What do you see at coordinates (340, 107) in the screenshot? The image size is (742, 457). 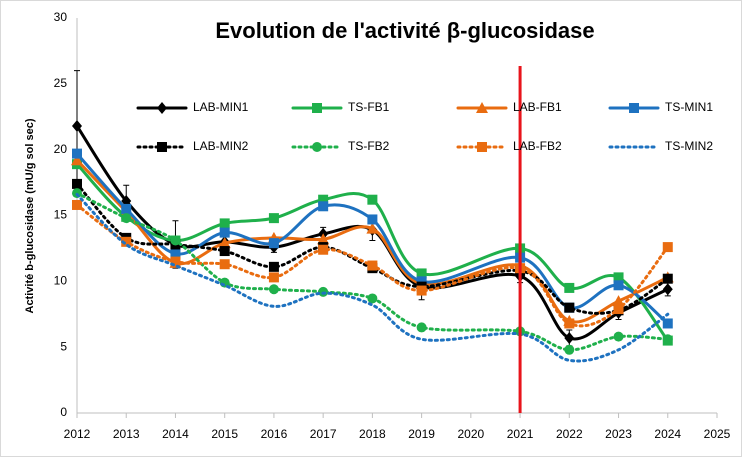 I see `legend-item: TS-FB1` at bounding box center [340, 107].